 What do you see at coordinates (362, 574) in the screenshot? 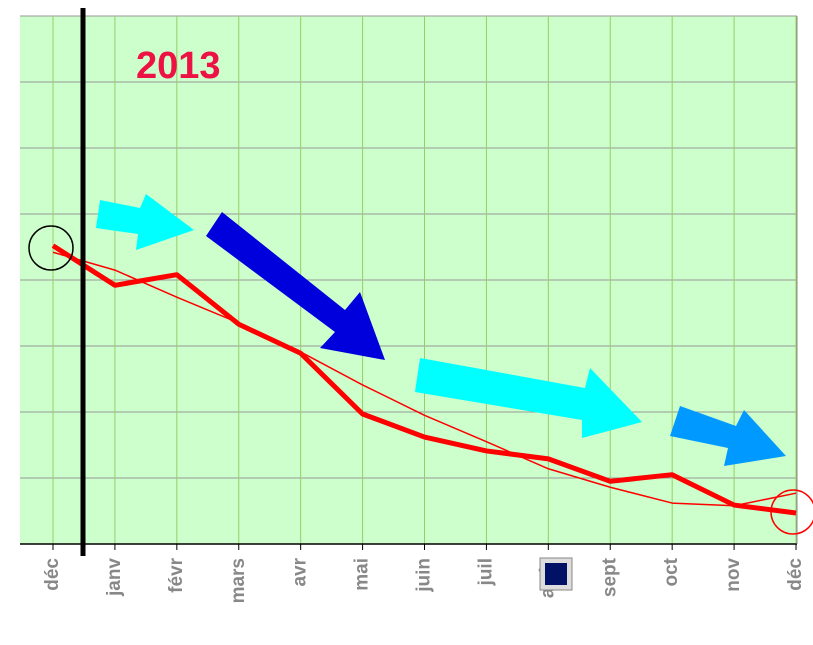
I see `x-tick-label: mai` at bounding box center [362, 574].